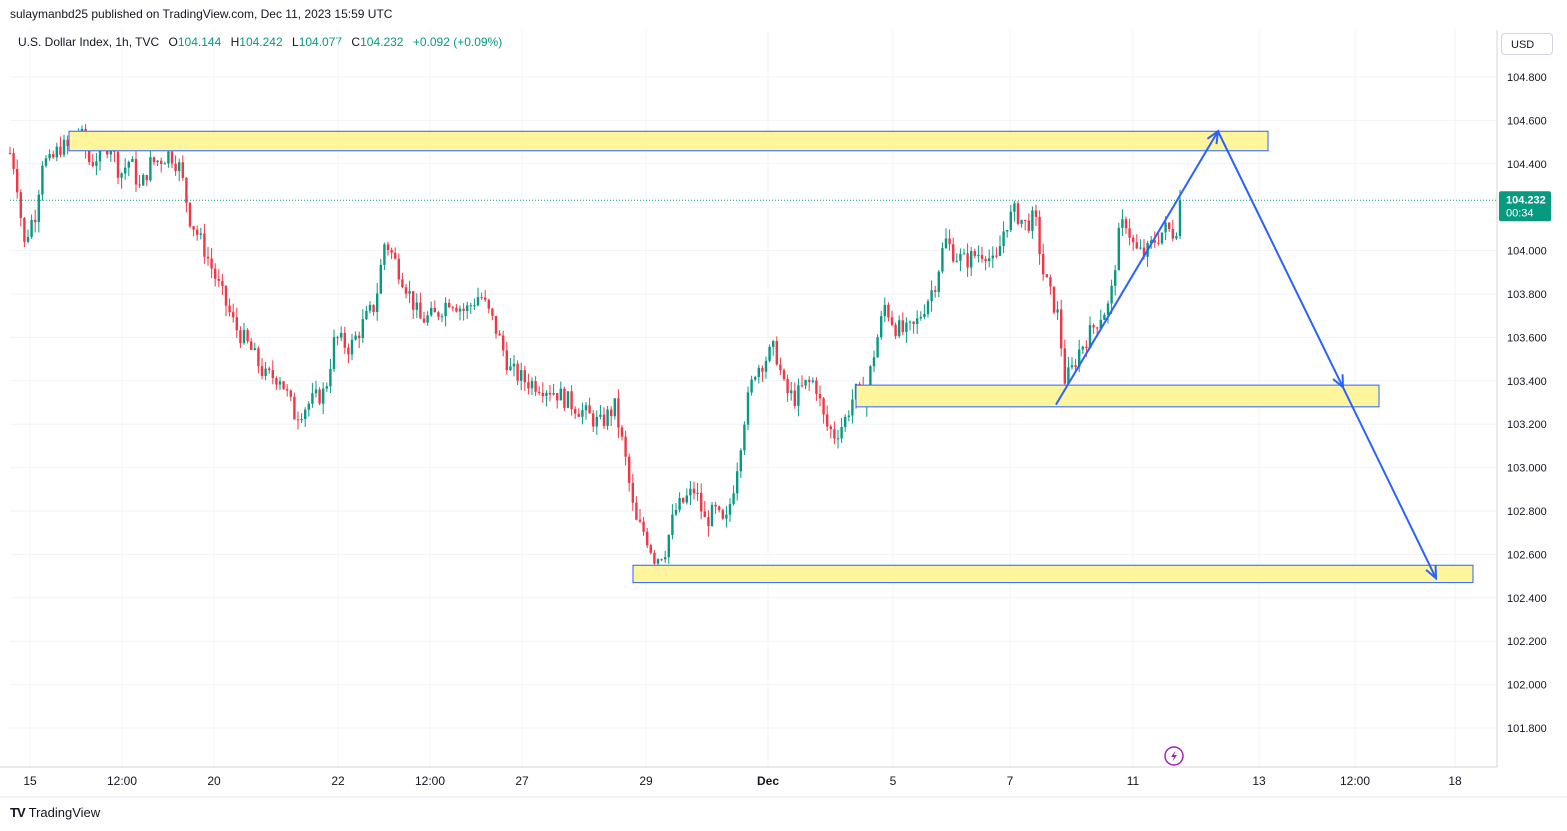  I want to click on price-tick-label: 104.800, so click(1527, 78).